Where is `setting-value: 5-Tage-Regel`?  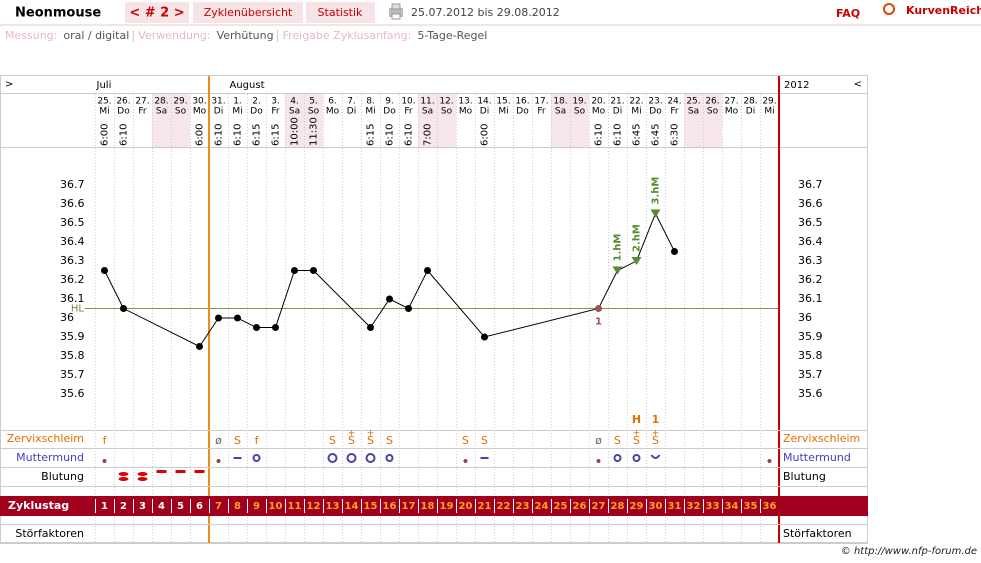
setting-value: 5-Tage-Regel is located at coordinates (452, 35).